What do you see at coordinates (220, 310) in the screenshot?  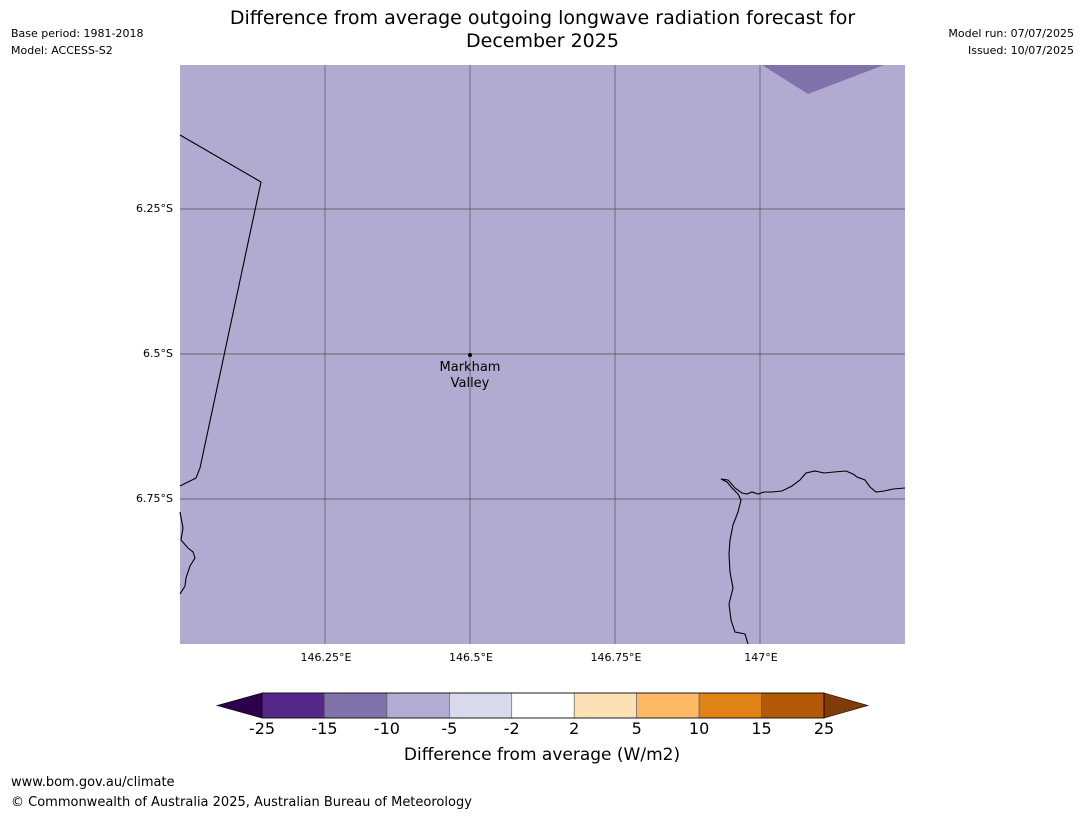 I see `border-line` at bounding box center [220, 310].